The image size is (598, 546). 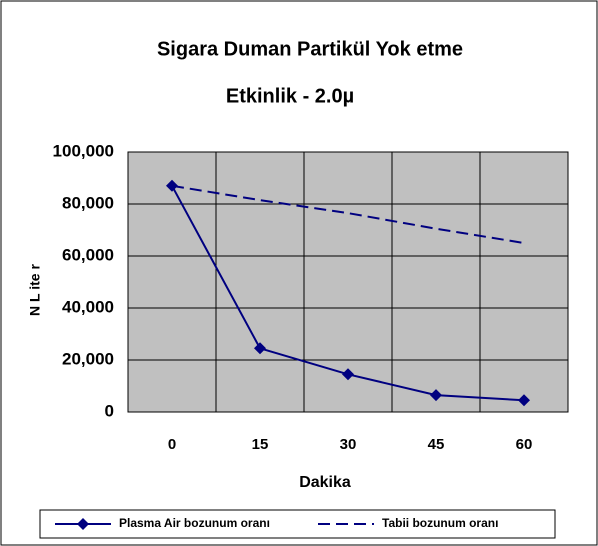 What do you see at coordinates (88, 358) in the screenshot?
I see `y-tick-label: 20,000` at bounding box center [88, 358].